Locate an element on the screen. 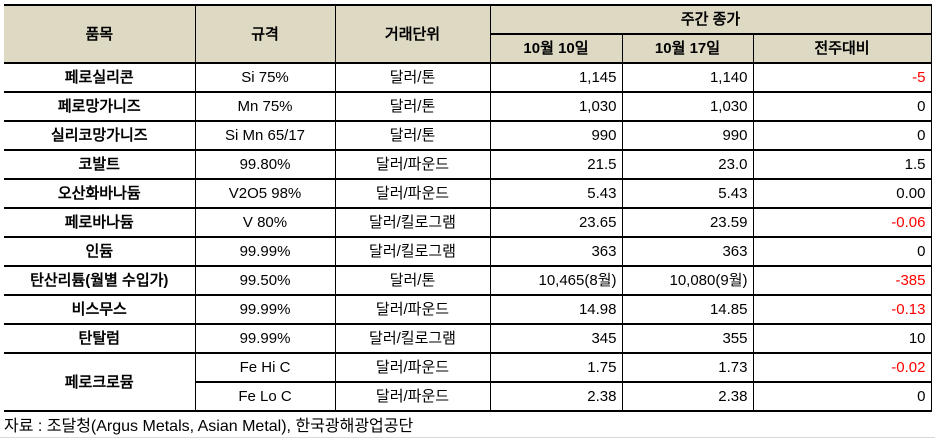 The image size is (935, 443). item-cell: 오산화바나듐 is located at coordinates (99, 193).